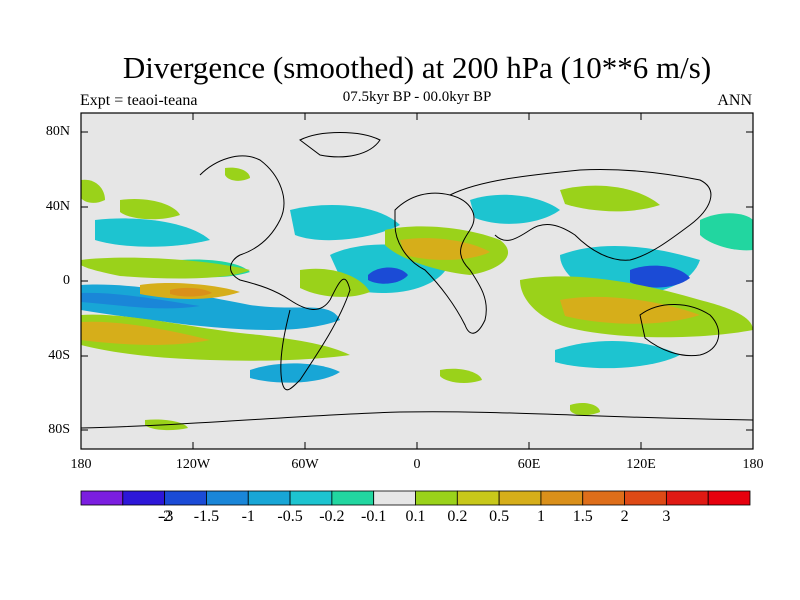 Image resolution: width=800 pixels, height=600 pixels. What do you see at coordinates (66, 280) in the screenshot?
I see `y-tick-label: 0` at bounding box center [66, 280].